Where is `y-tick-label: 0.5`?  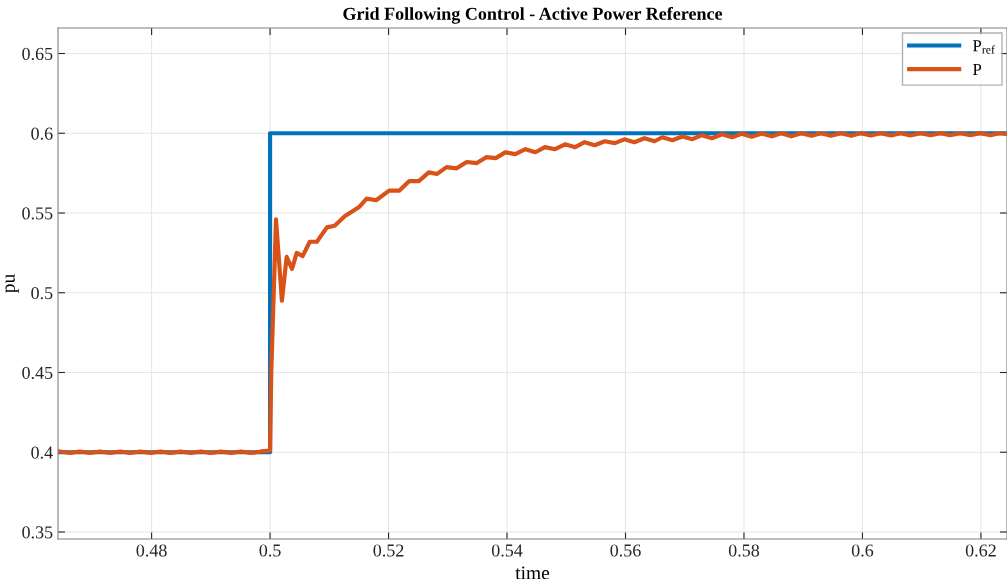
y-tick-label: 0.5 is located at coordinates (42, 293).